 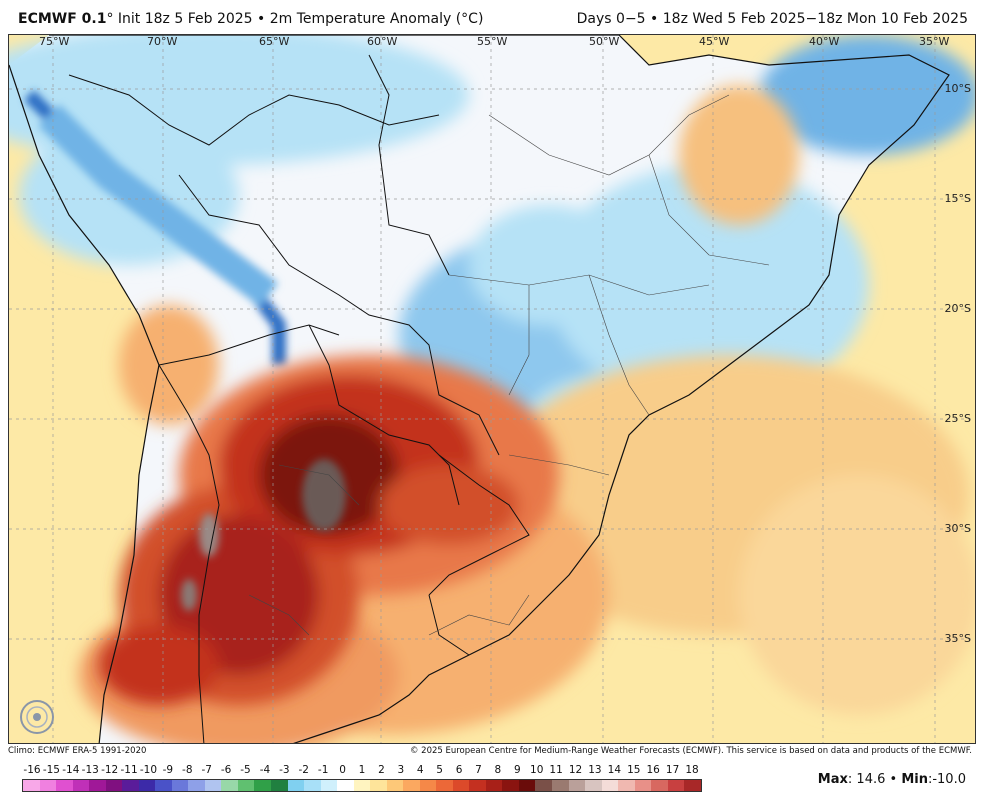 What do you see at coordinates (957, 308) in the screenshot?
I see `lat-label: 20°S` at bounding box center [957, 308].